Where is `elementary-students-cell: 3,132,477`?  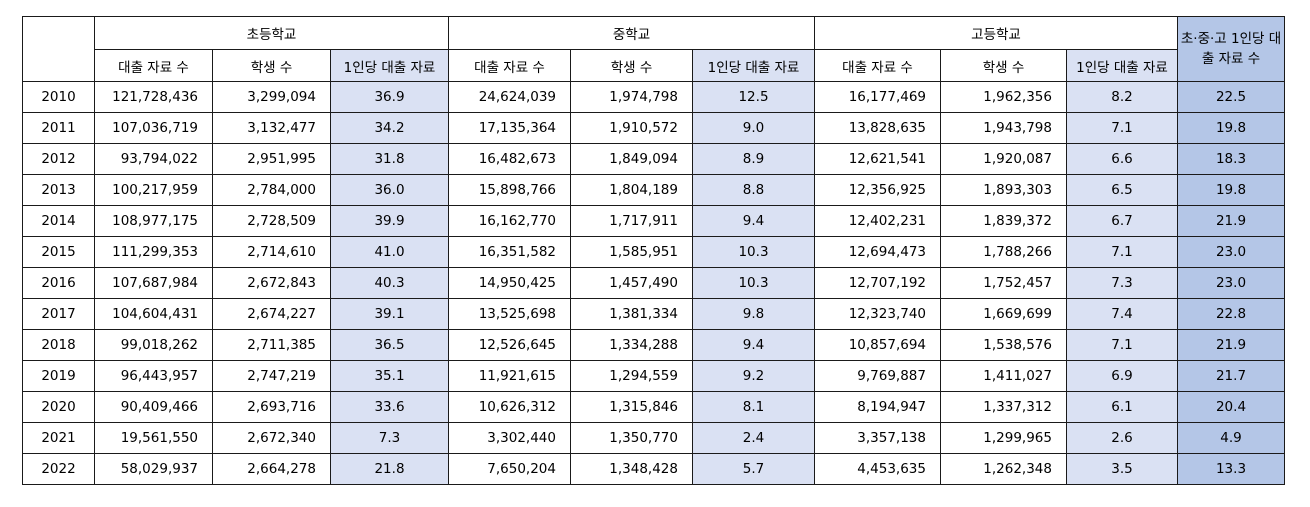 elementary-students-cell: 3,132,477 is located at coordinates (271, 128).